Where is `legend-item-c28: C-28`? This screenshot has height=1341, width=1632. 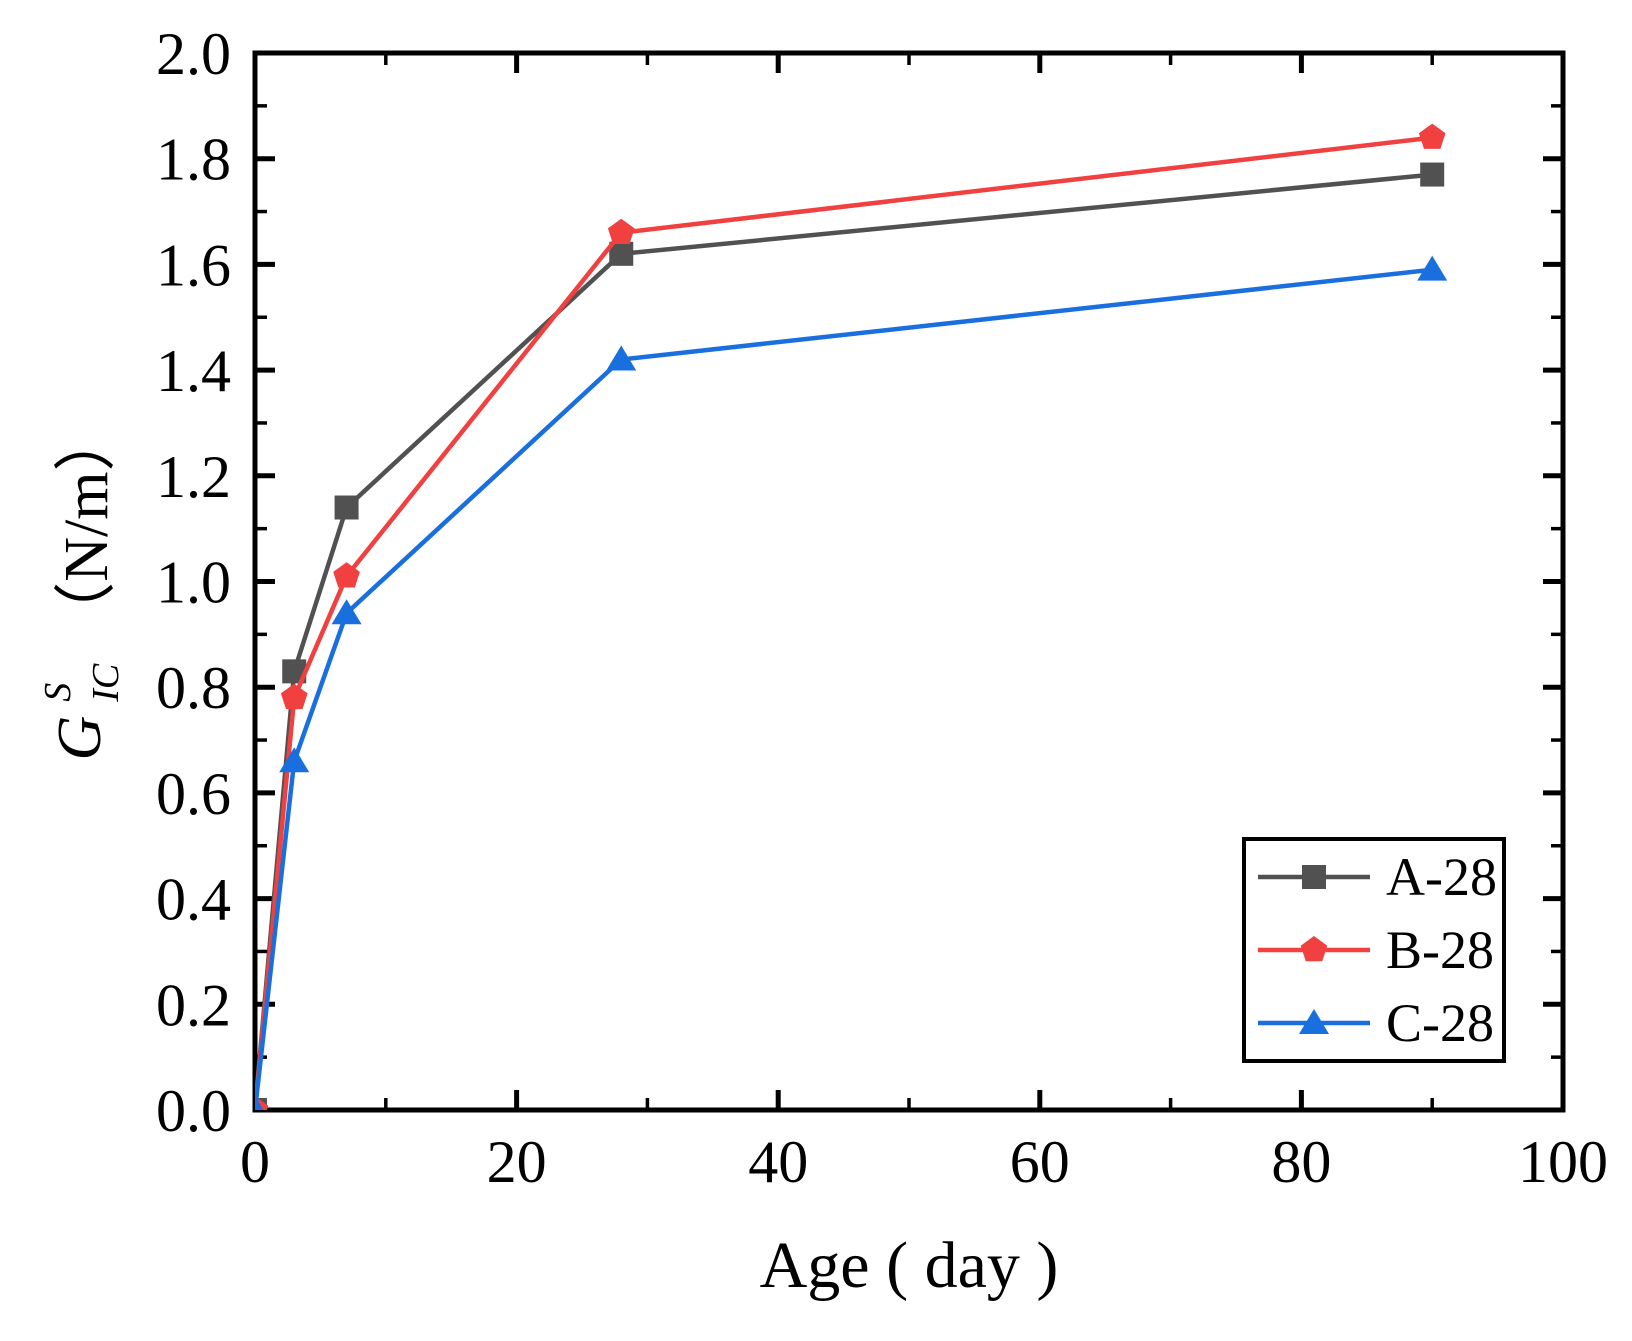
legend-item-c28: C-28 is located at coordinates (1374, 1022).